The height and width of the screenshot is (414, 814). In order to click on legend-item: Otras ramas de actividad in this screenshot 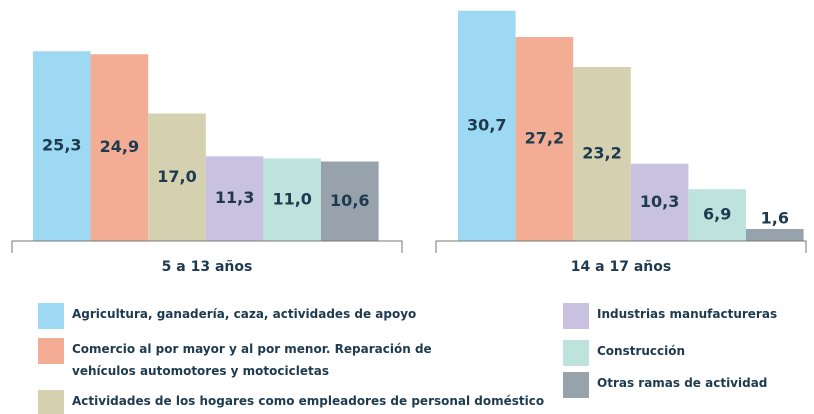, I will do `click(665, 385)`.